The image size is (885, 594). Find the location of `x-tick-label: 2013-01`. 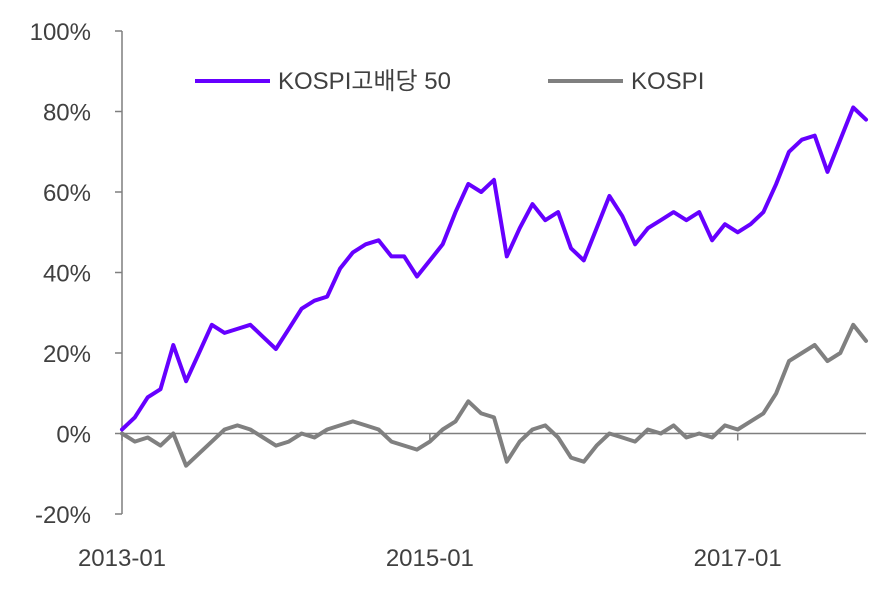

x-tick-label: 2013-01 is located at coordinates (122, 558).